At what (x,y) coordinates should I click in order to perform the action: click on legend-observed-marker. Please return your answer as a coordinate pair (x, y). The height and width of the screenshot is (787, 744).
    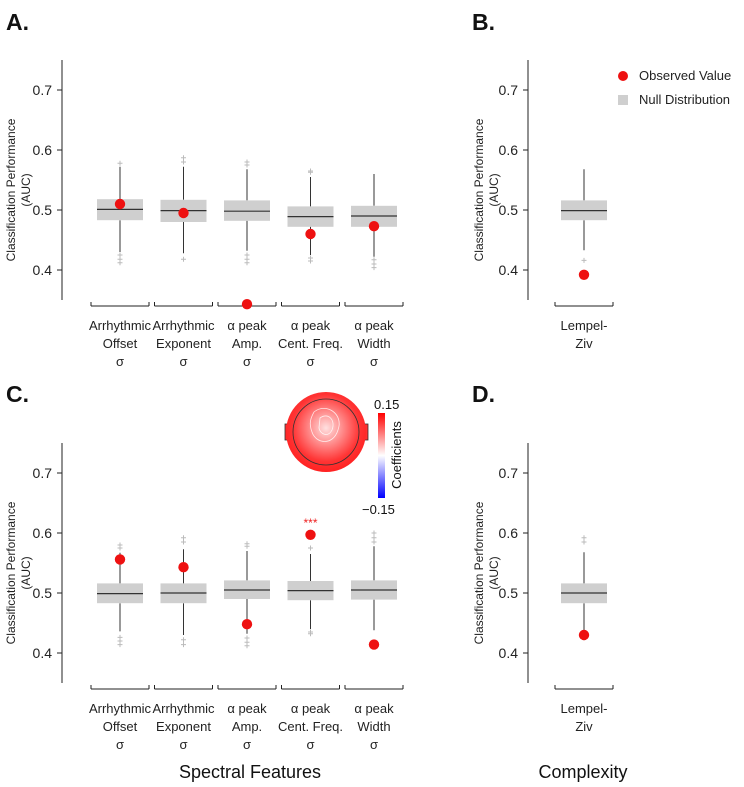
    Looking at the image, I should click on (623, 76).